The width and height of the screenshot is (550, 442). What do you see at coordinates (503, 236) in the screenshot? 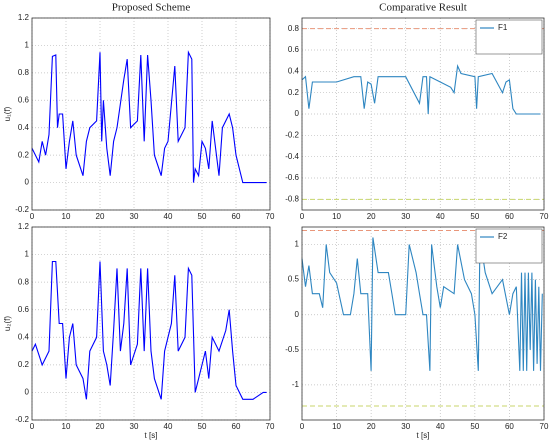
I see `legend-label: F2` at bounding box center [503, 236].